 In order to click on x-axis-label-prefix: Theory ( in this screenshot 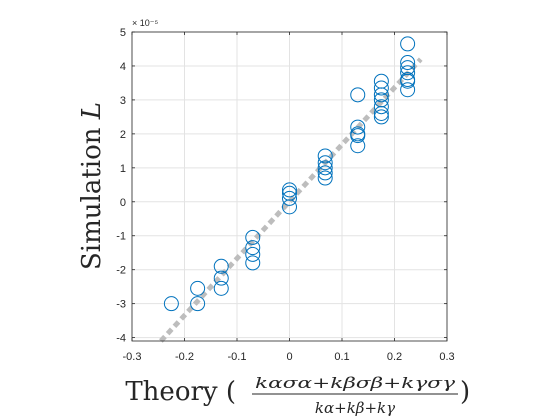, I will do `click(180, 392)`.